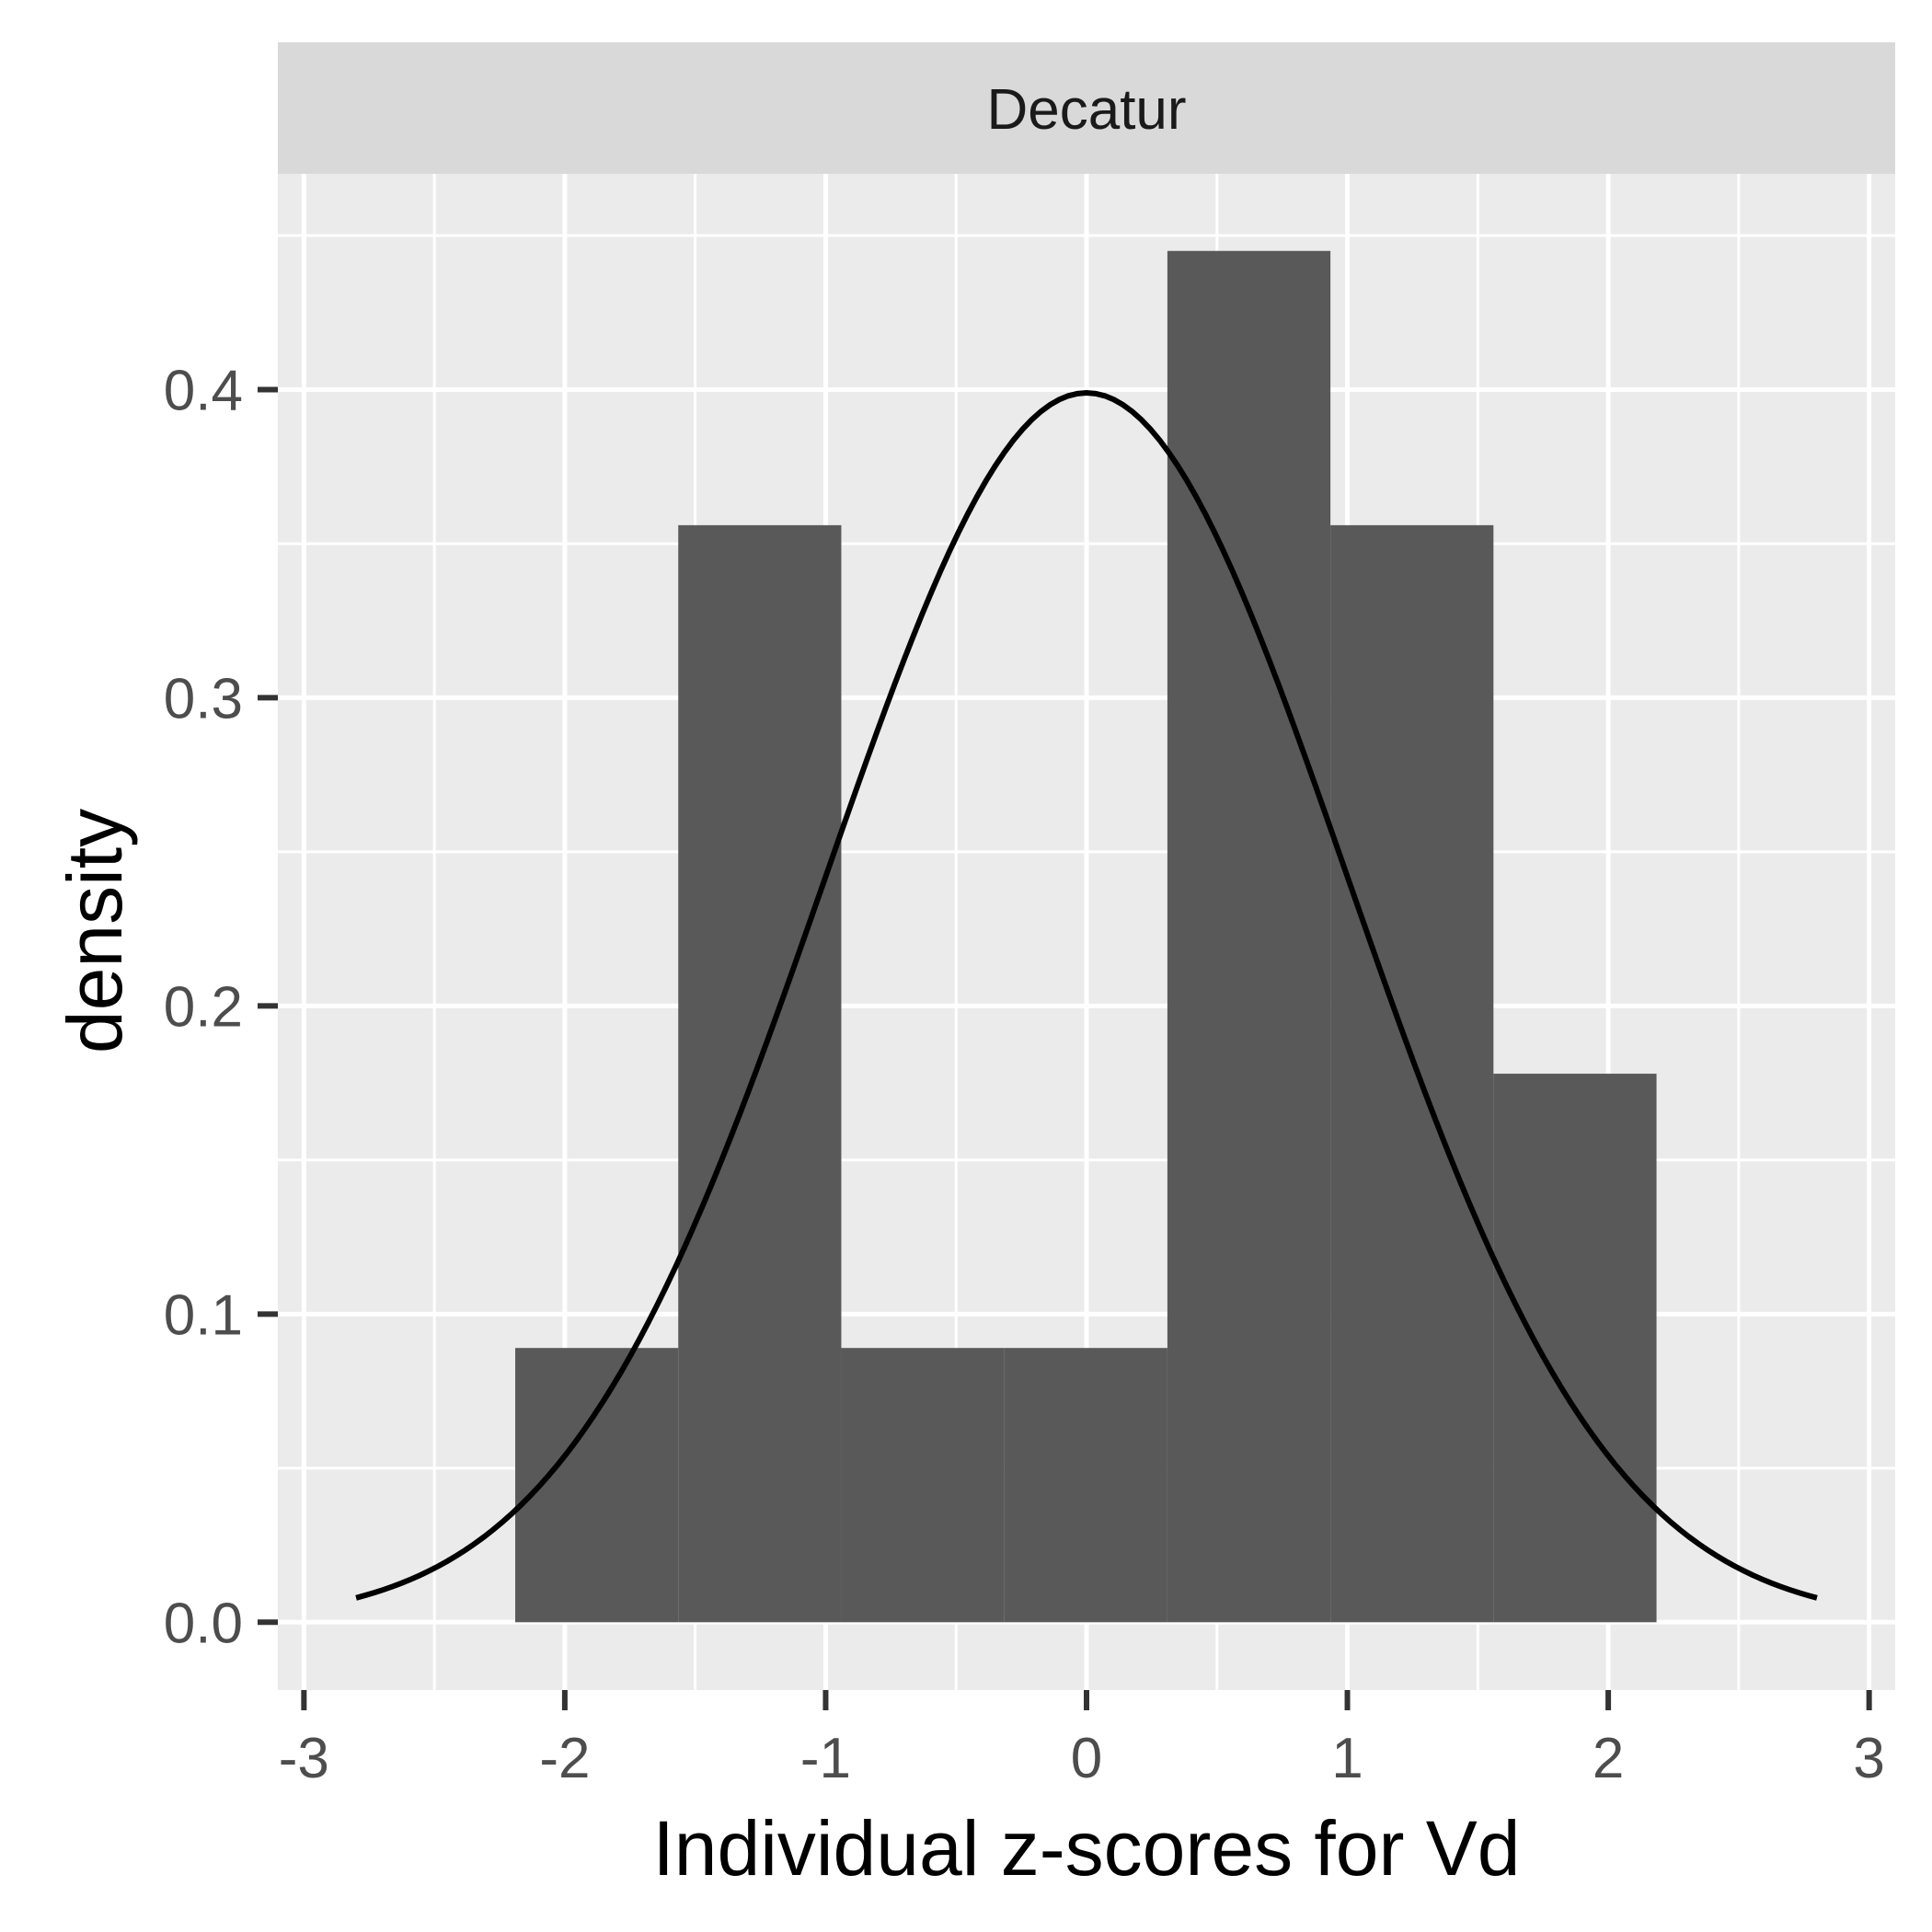 The height and width of the screenshot is (1932, 1932). What do you see at coordinates (1868, 1758) in the screenshot?
I see `x-tick-label: 3` at bounding box center [1868, 1758].